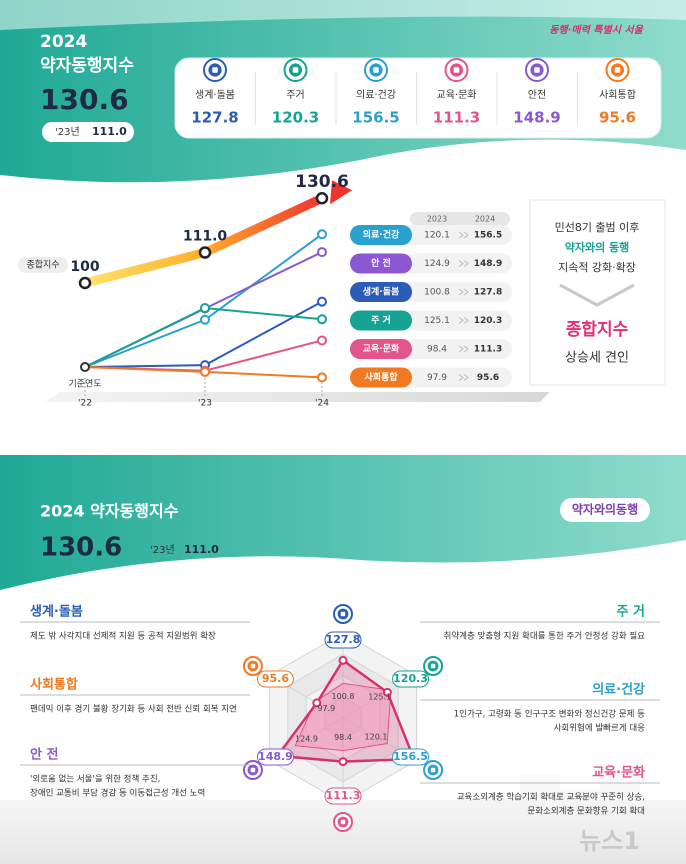 The image size is (686, 864). Describe the element at coordinates (597, 295) in the screenshot. I see `sidebar-chevron` at that location.